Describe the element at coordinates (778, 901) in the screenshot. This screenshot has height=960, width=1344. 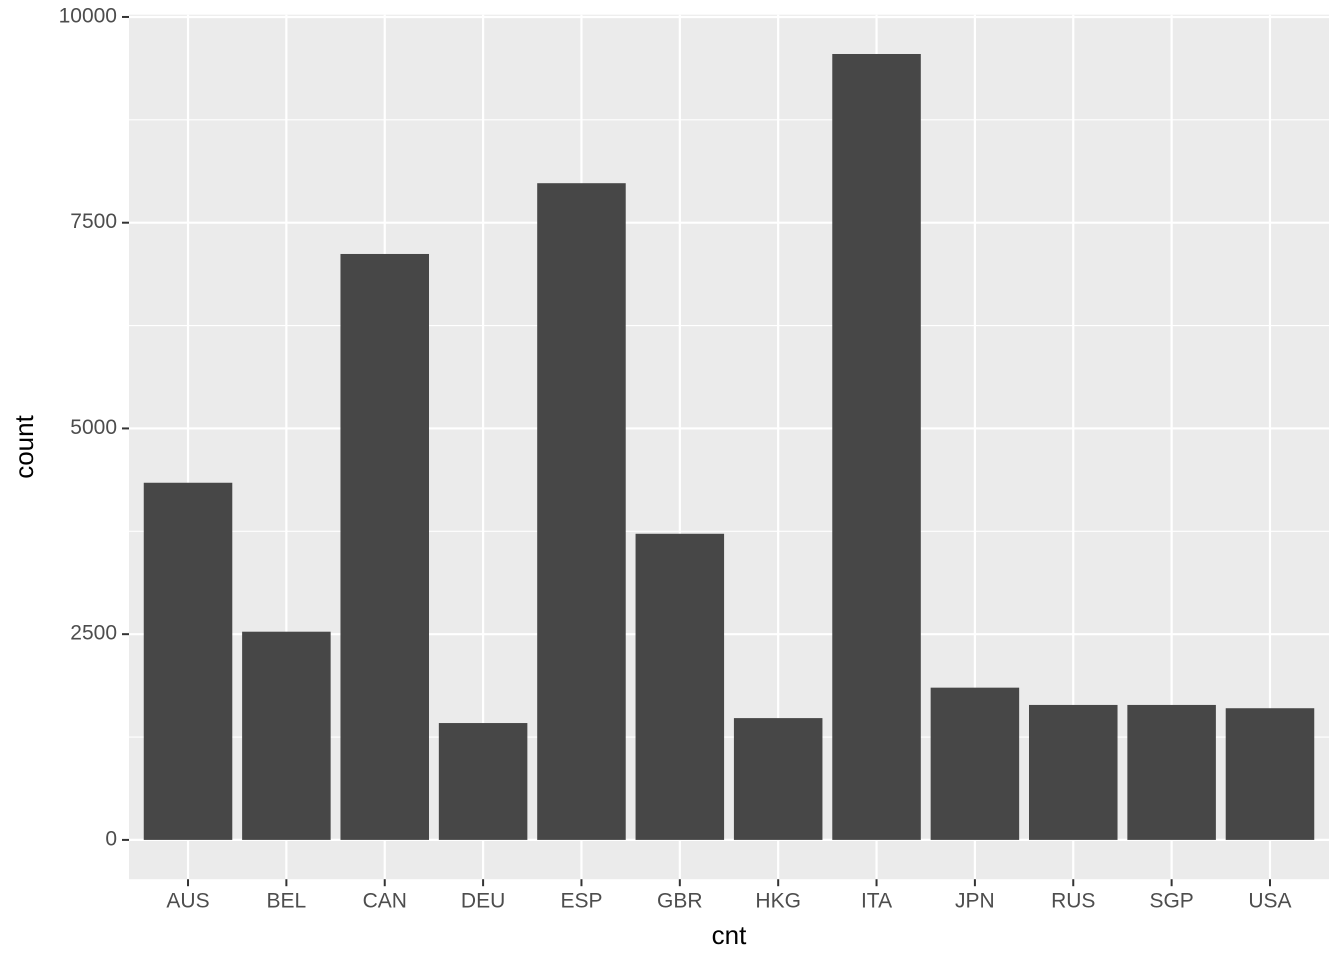
I see `x-tick-label: HKG` at that location.